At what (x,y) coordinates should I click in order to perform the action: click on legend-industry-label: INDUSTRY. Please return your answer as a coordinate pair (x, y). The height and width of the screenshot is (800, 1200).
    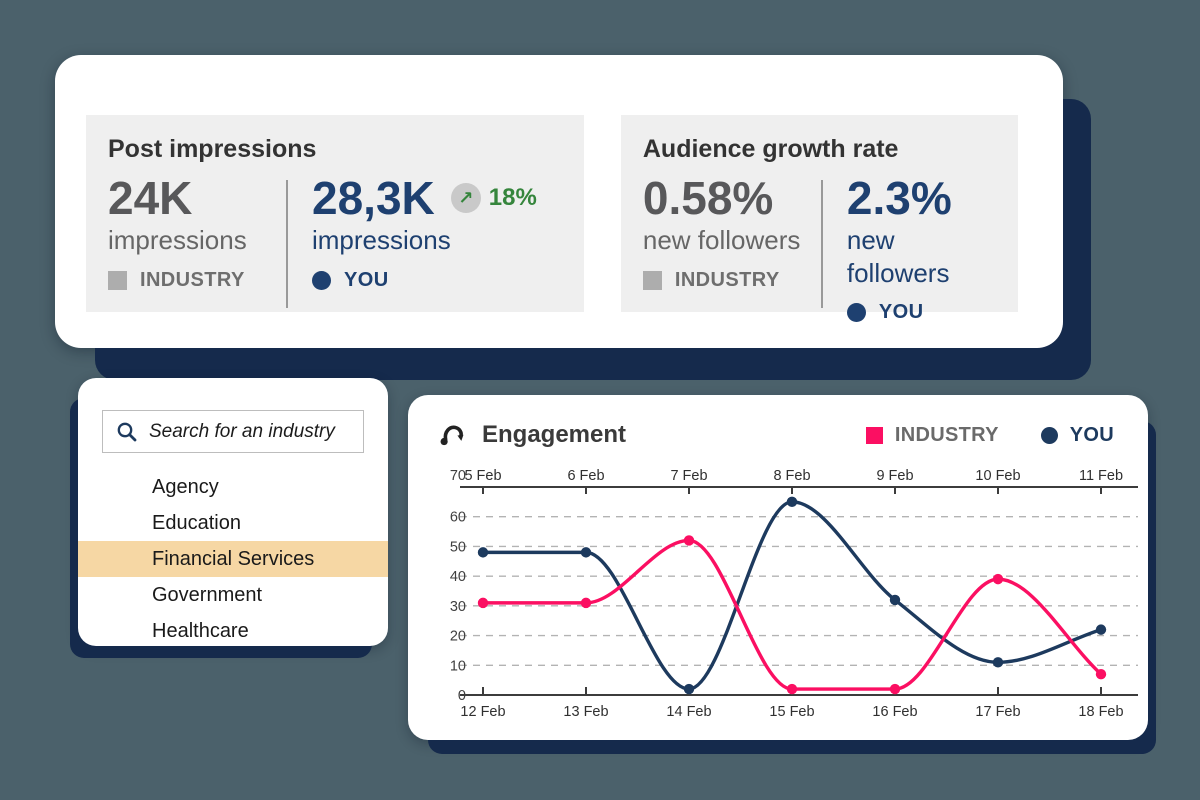
    Looking at the image, I should click on (946, 434).